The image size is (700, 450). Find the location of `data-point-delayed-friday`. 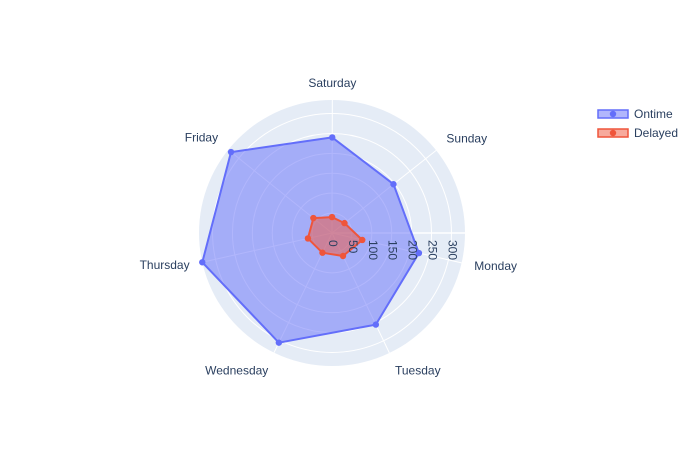

data-point-delayed-friday is located at coordinates (313, 218).